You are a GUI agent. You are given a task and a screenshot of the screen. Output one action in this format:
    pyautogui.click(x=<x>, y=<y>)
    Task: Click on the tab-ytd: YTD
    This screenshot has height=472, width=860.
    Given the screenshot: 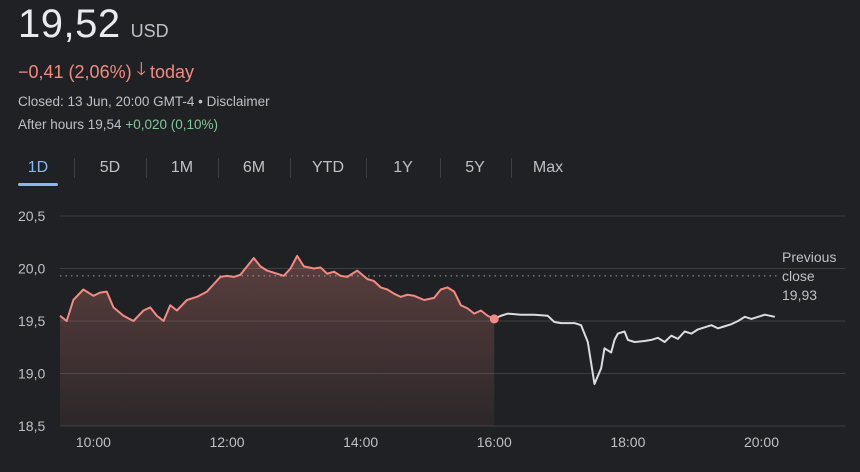 What is the action you would take?
    pyautogui.click(x=328, y=167)
    